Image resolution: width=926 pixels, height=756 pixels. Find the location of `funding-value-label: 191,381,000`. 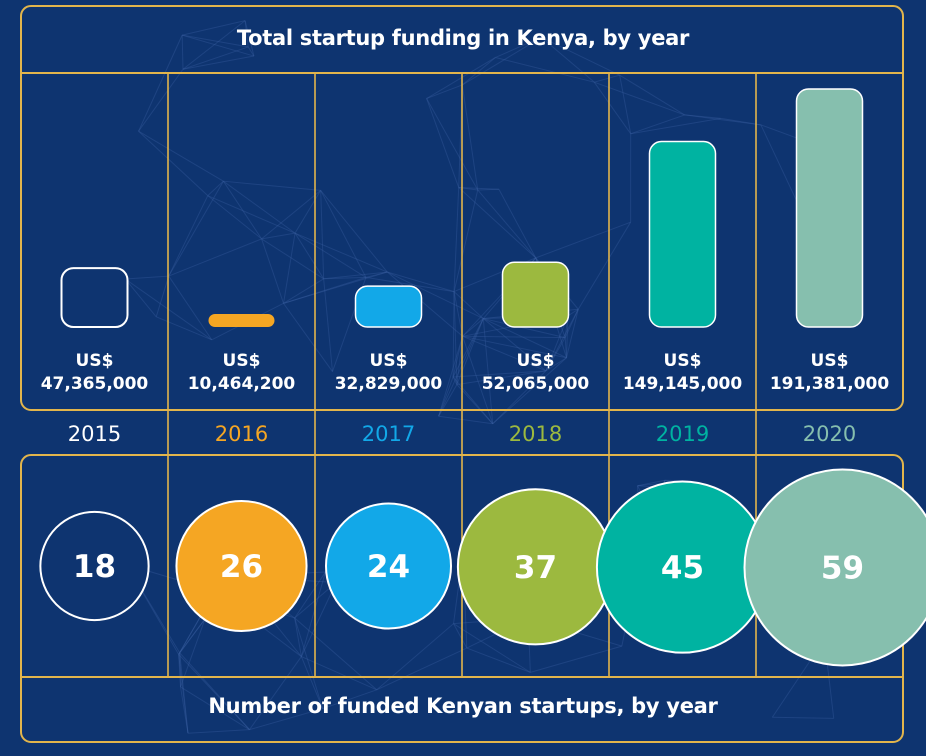

funding-value-label: 191,381,000 is located at coordinates (830, 384).